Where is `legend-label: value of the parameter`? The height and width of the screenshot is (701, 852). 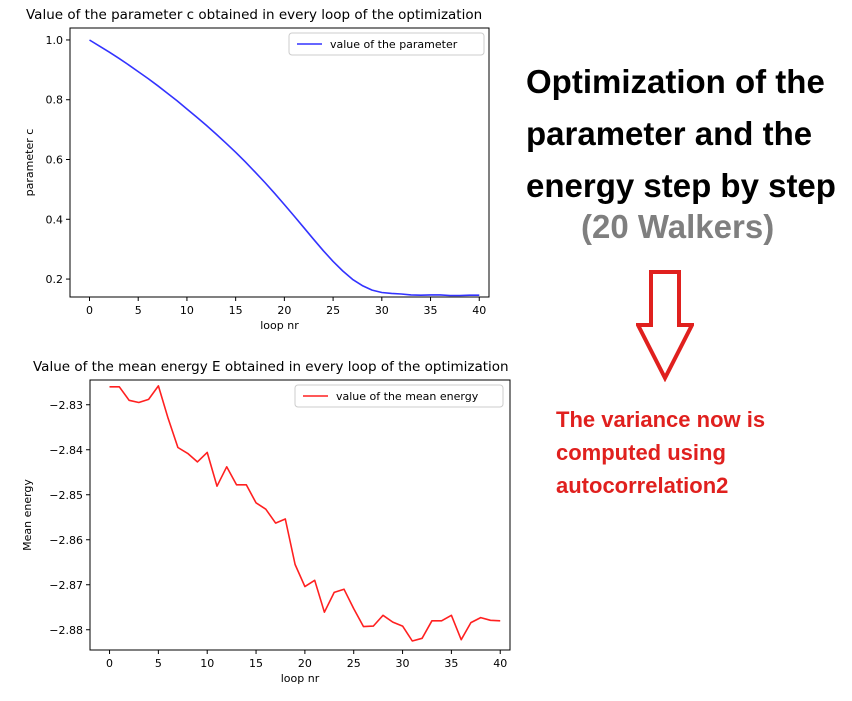 legend-label: value of the parameter is located at coordinates (394, 44).